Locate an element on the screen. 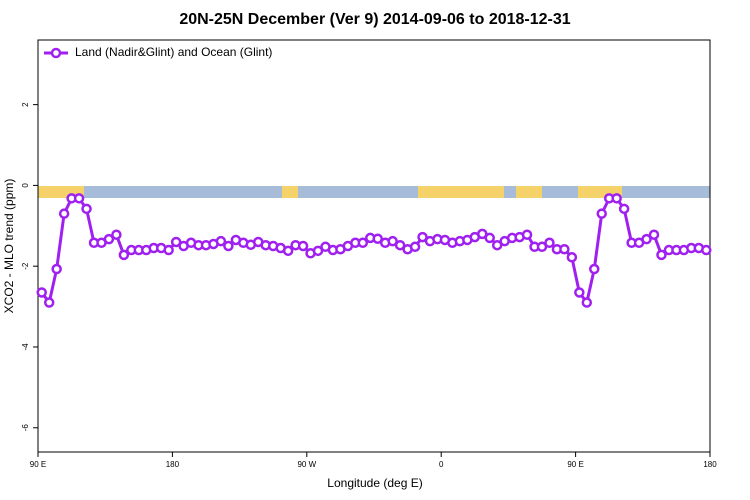  legend: Land (Nadir&Glint) and Ocean (Glint) is located at coordinates (158, 52).